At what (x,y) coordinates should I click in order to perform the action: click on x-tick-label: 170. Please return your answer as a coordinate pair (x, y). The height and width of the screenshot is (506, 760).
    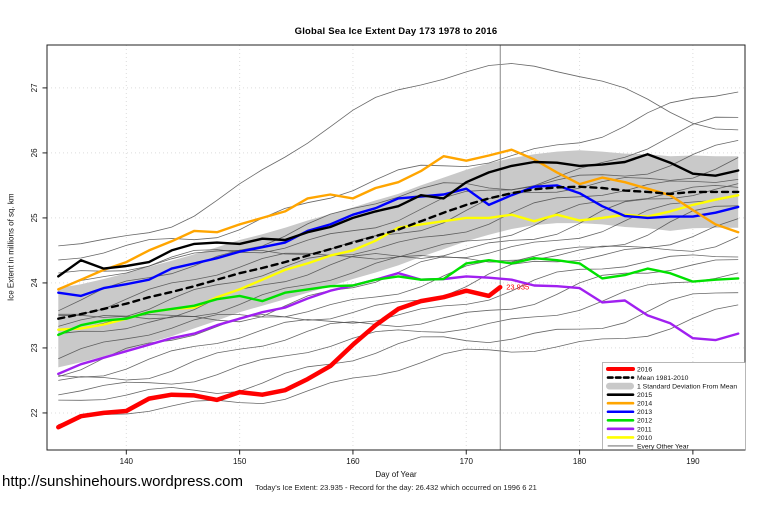
    Looking at the image, I should click on (467, 461).